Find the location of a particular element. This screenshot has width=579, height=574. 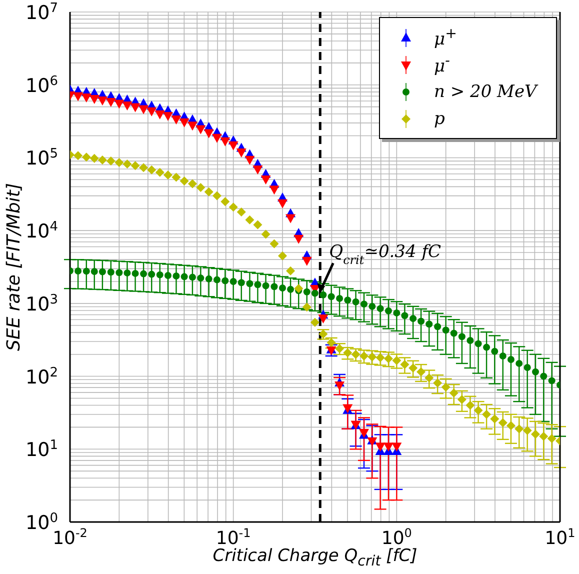

x-tick-label: 10$^{0}$ is located at coordinates (396, 537).